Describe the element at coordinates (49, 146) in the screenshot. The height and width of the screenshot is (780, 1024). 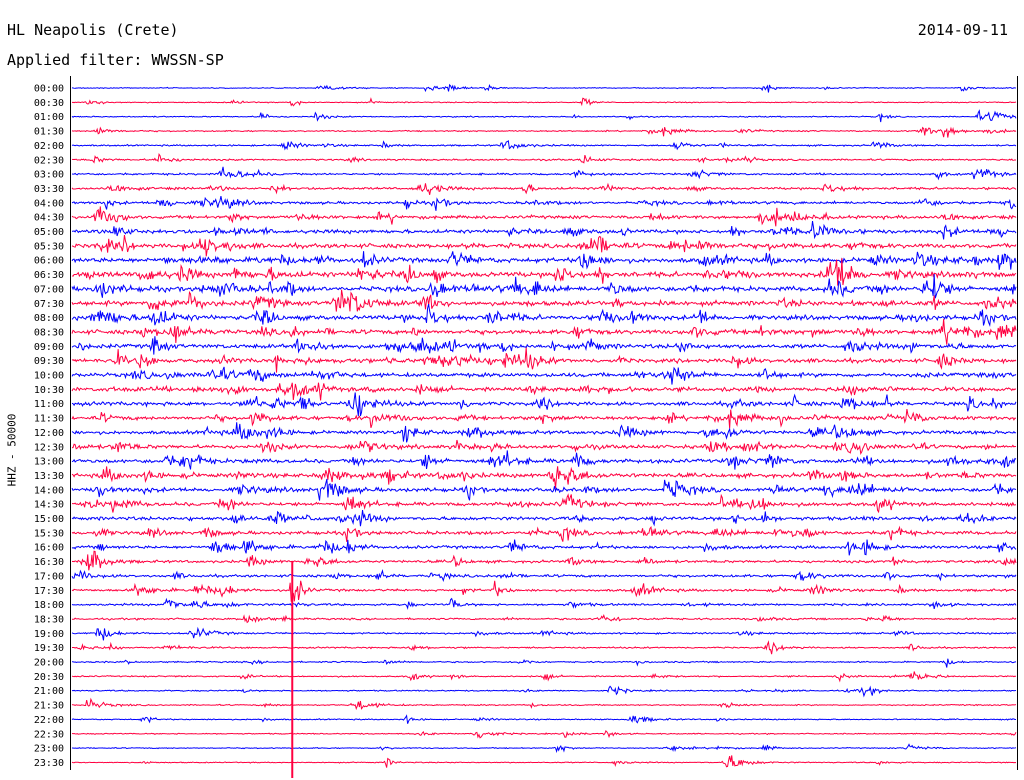
I see `row-time-label: 02:00` at that location.